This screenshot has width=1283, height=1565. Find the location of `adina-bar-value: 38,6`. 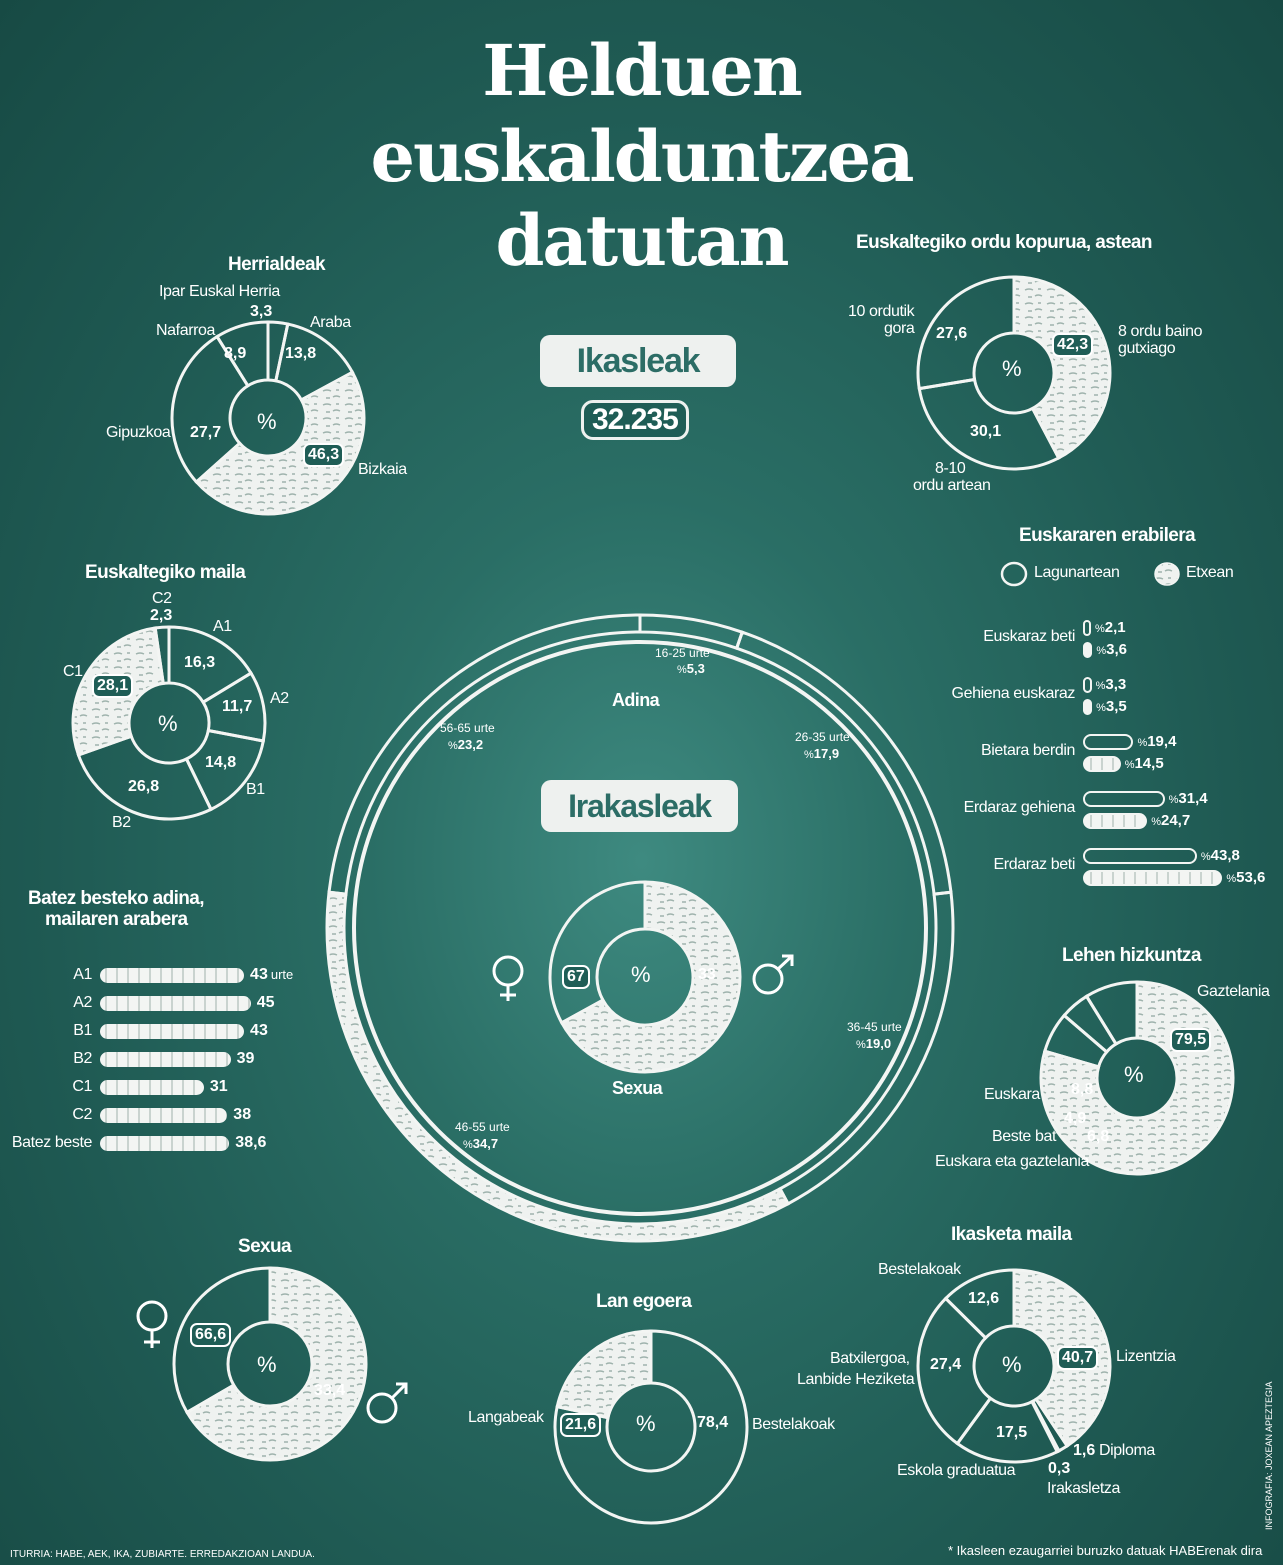

adina-bar-value: 38,6 is located at coordinates (251, 1142).